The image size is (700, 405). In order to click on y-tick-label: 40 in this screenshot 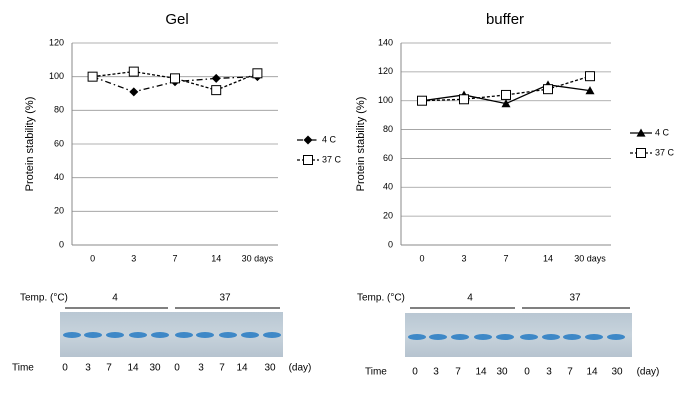, I will do `click(388, 187)`.